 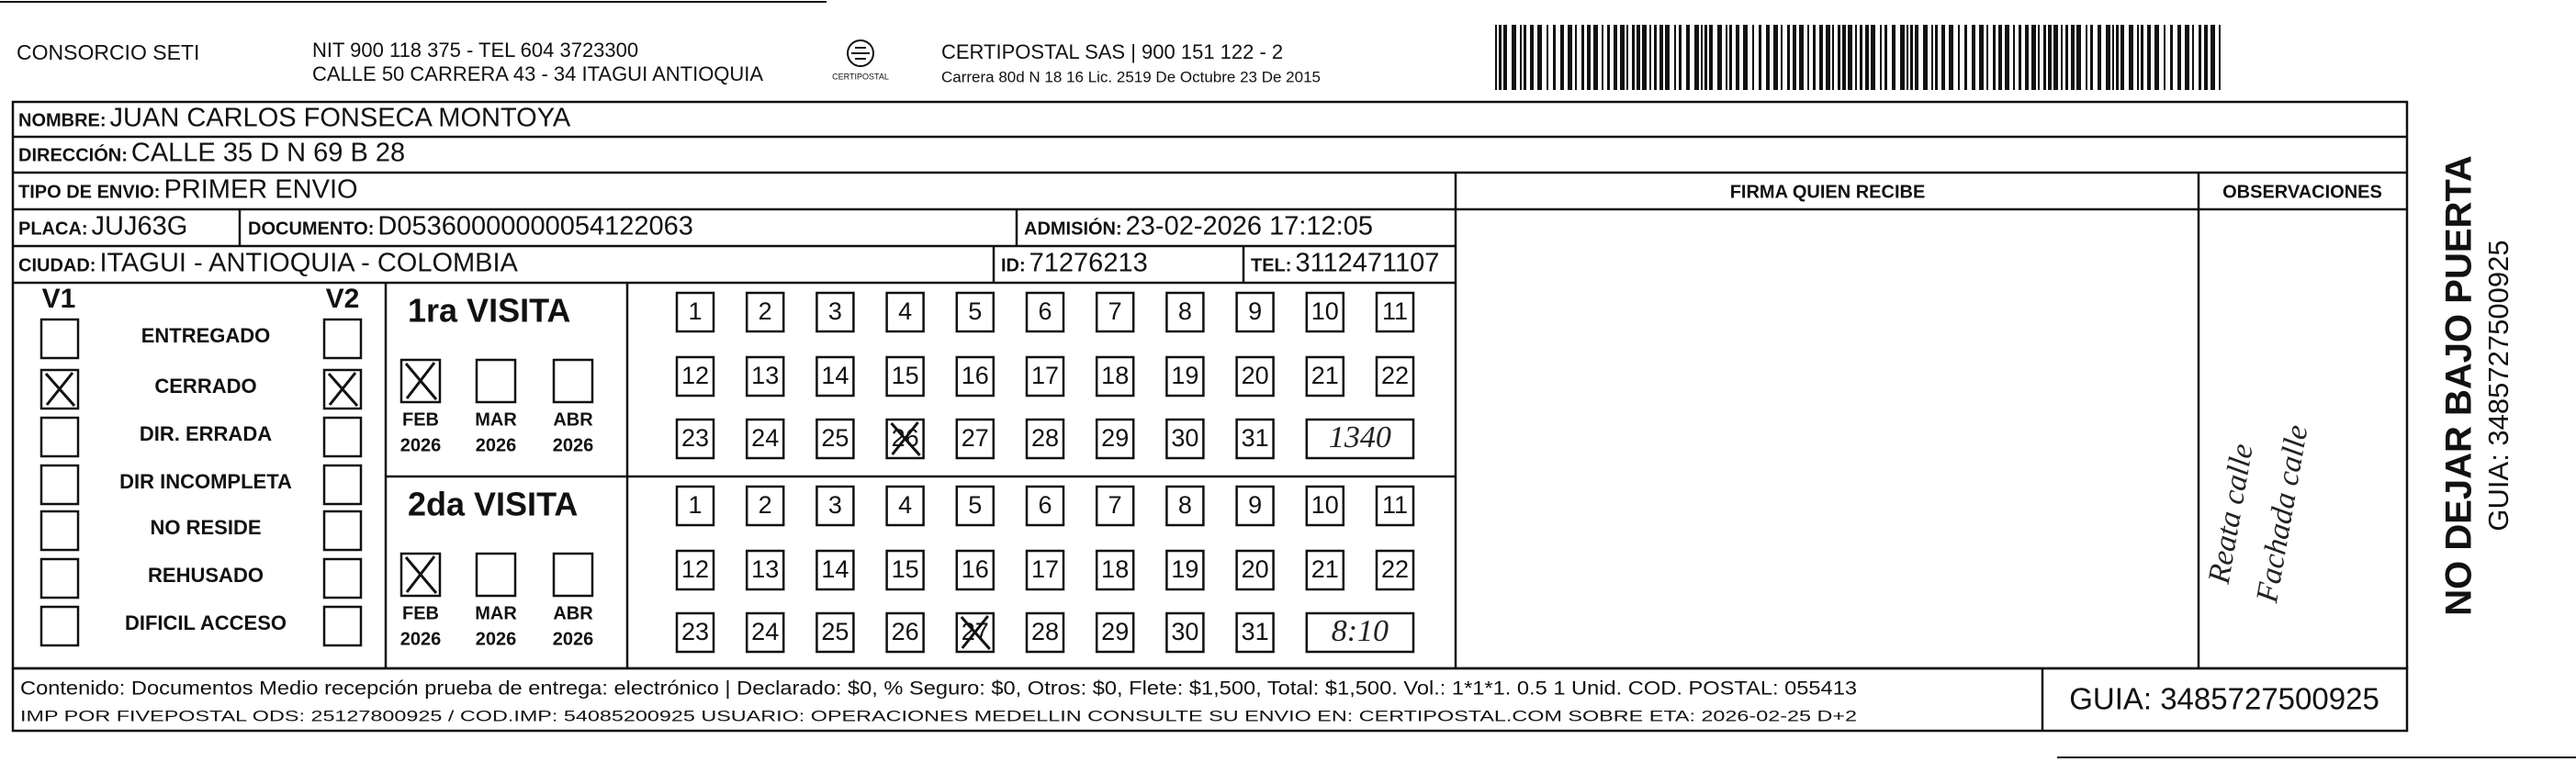 What do you see at coordinates (1185, 311) in the screenshot?
I see `day-number: 8` at bounding box center [1185, 311].